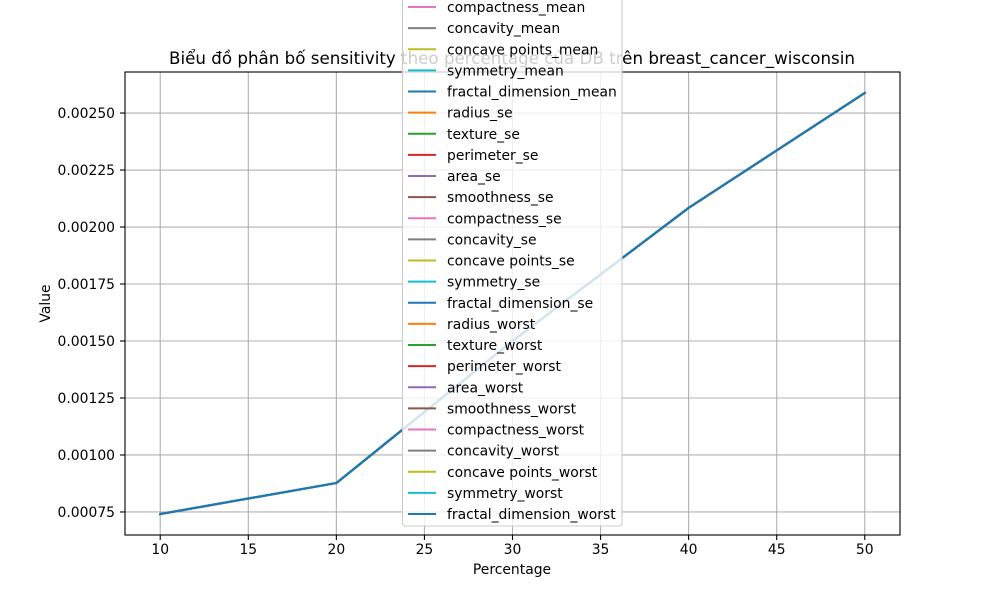 This screenshot has width=1000, height=600. I want to click on y-tick-label: 0.00200, so click(86, 228).